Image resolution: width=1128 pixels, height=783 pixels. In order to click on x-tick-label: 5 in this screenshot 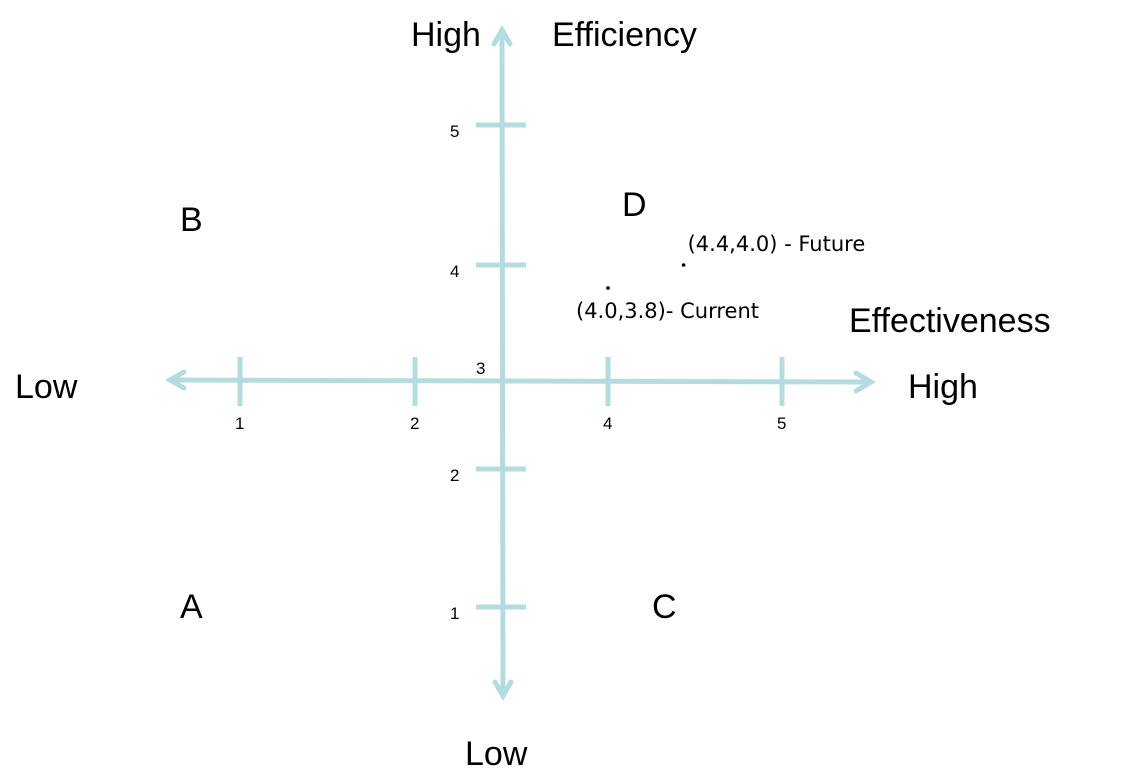, I will do `click(781, 423)`.